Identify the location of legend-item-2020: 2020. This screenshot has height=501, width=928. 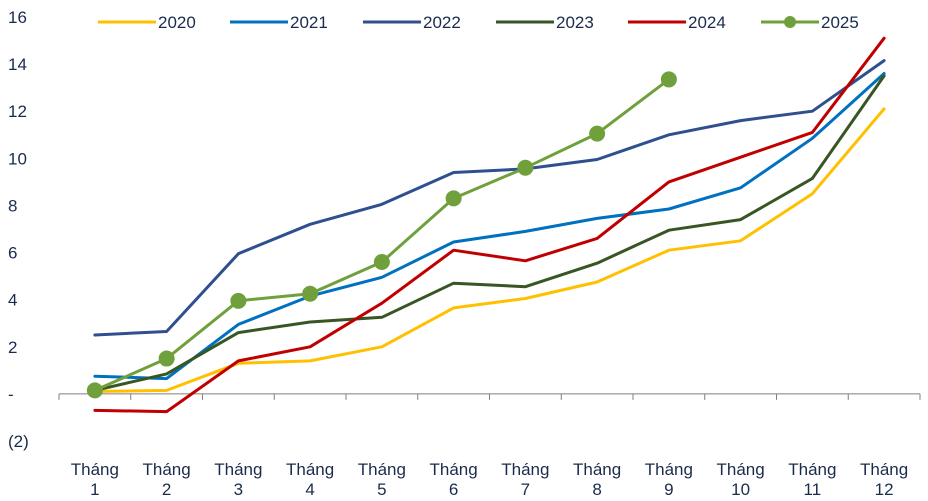
(147, 22).